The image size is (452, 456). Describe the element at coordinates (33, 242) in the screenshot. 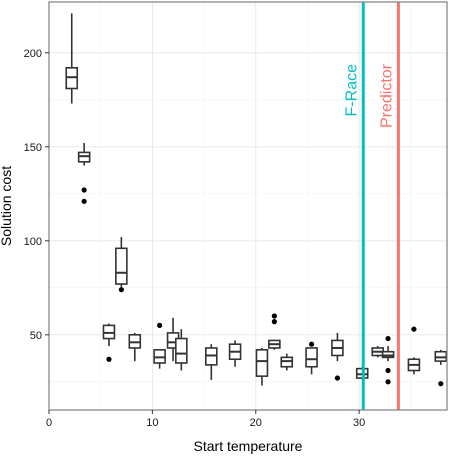

I see `y-tick-label: 100` at that location.